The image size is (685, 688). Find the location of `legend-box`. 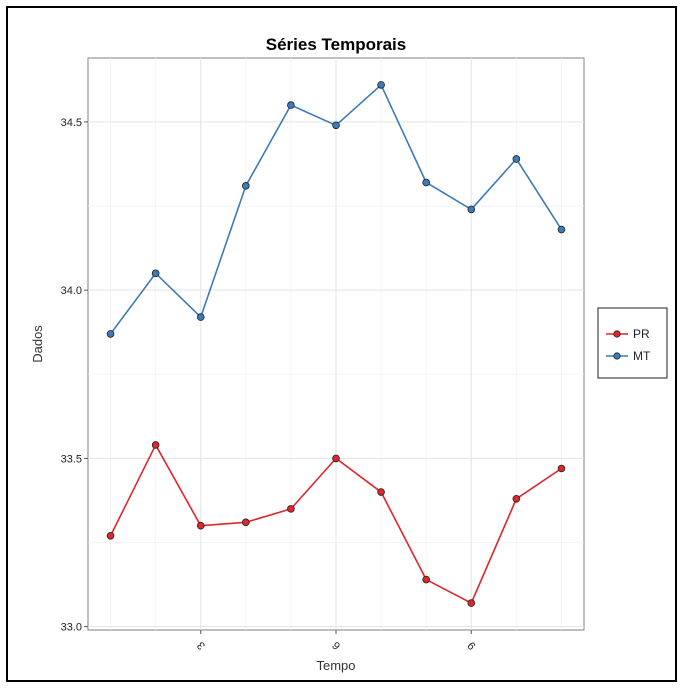

legend-box is located at coordinates (632, 343).